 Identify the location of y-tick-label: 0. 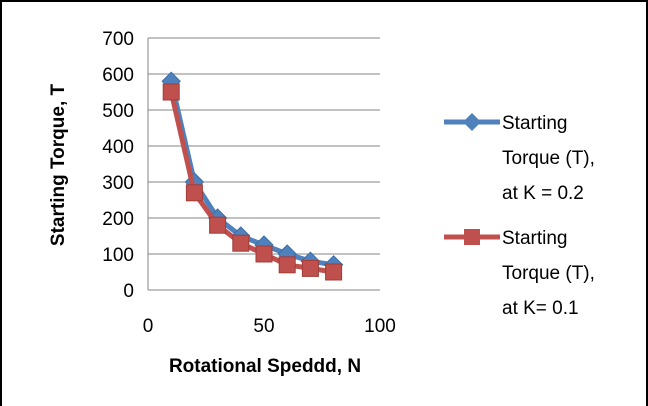
(128, 291).